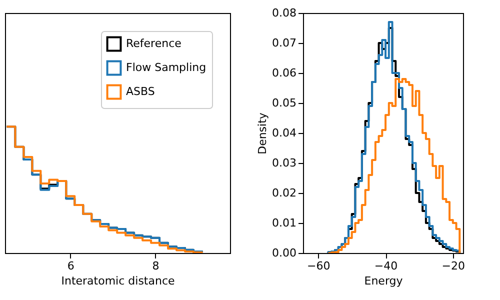 The image size is (500, 300). Describe the element at coordinates (386, 266) in the screenshot. I see `x-tick-label: −40` at that location.